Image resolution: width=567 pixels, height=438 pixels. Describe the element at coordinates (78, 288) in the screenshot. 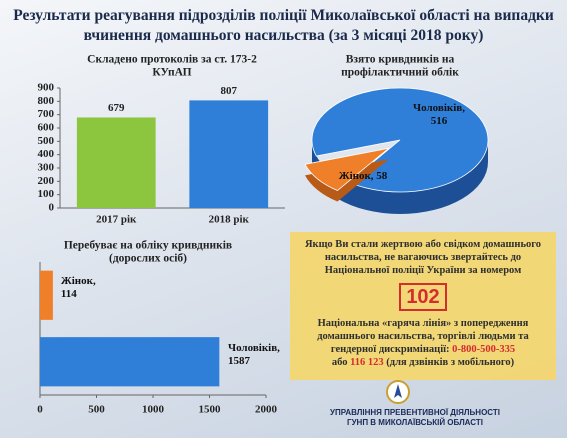

I see `bar-label: Жінок, 114` at that location.